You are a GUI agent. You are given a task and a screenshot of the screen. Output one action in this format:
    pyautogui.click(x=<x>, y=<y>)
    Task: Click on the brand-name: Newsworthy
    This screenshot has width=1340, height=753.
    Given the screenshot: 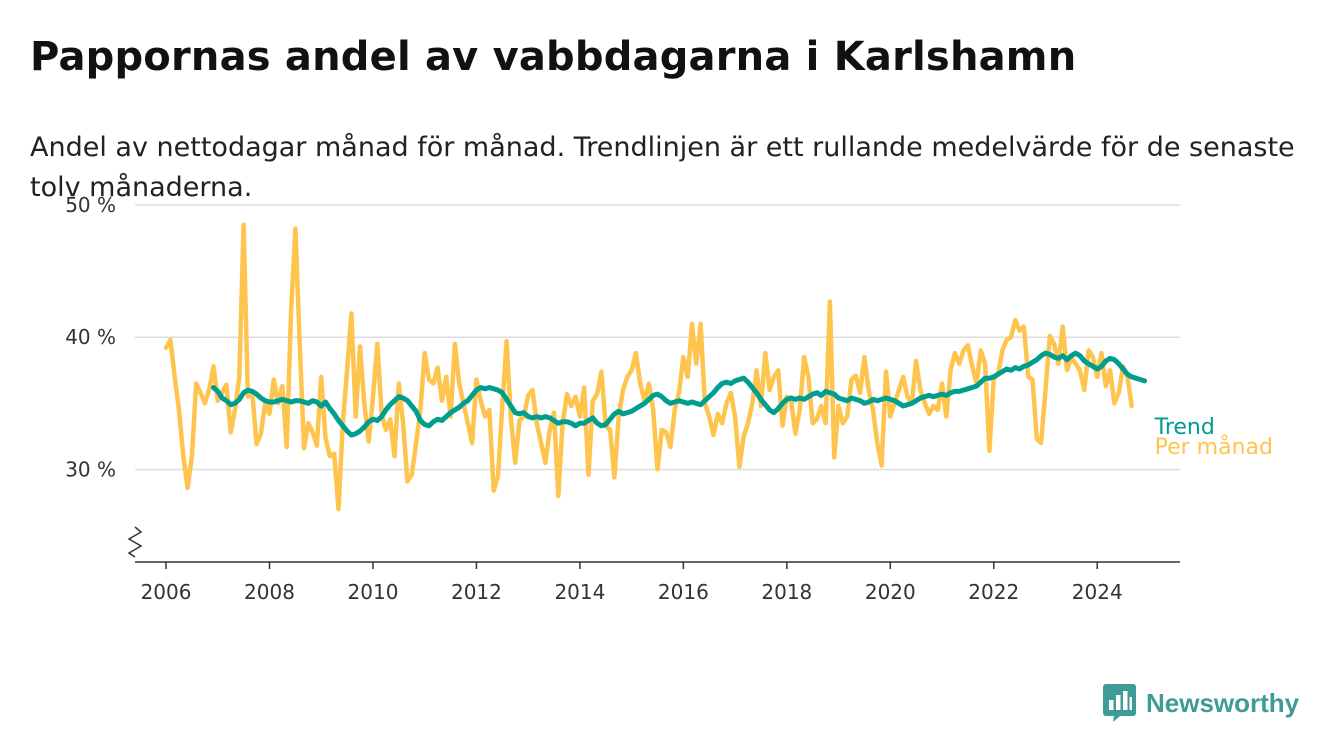 What is the action you would take?
    pyautogui.click(x=1223, y=702)
    